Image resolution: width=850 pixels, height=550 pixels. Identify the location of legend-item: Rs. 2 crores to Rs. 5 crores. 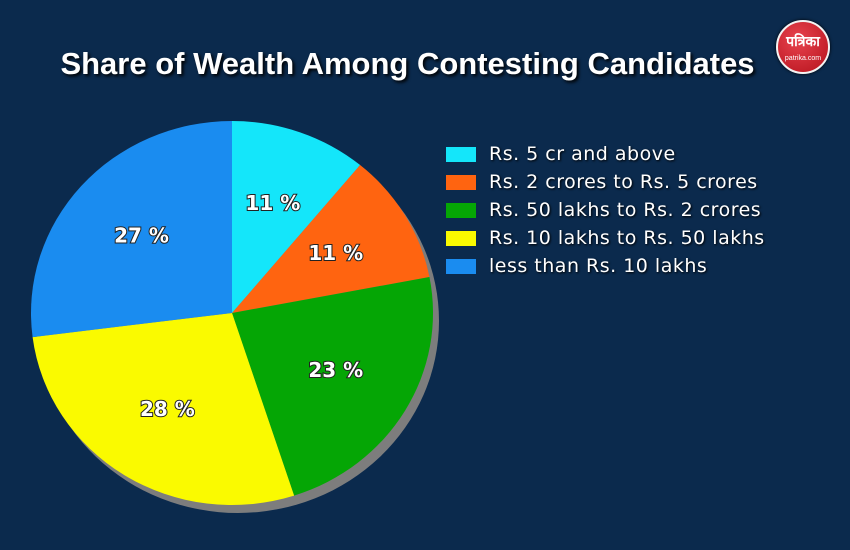
(605, 182).